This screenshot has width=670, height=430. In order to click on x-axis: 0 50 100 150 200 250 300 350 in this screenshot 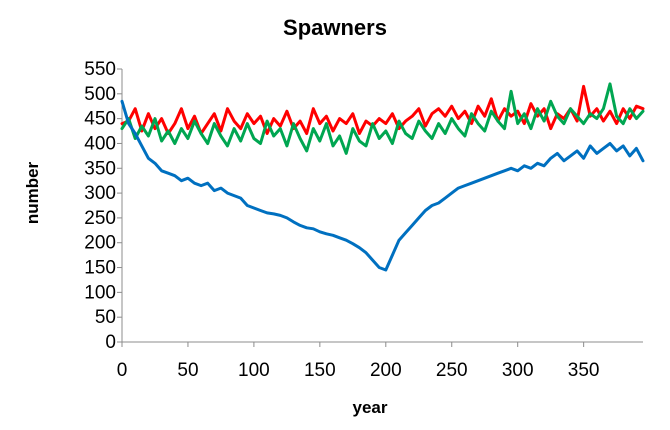, I will do `click(380, 361)`.